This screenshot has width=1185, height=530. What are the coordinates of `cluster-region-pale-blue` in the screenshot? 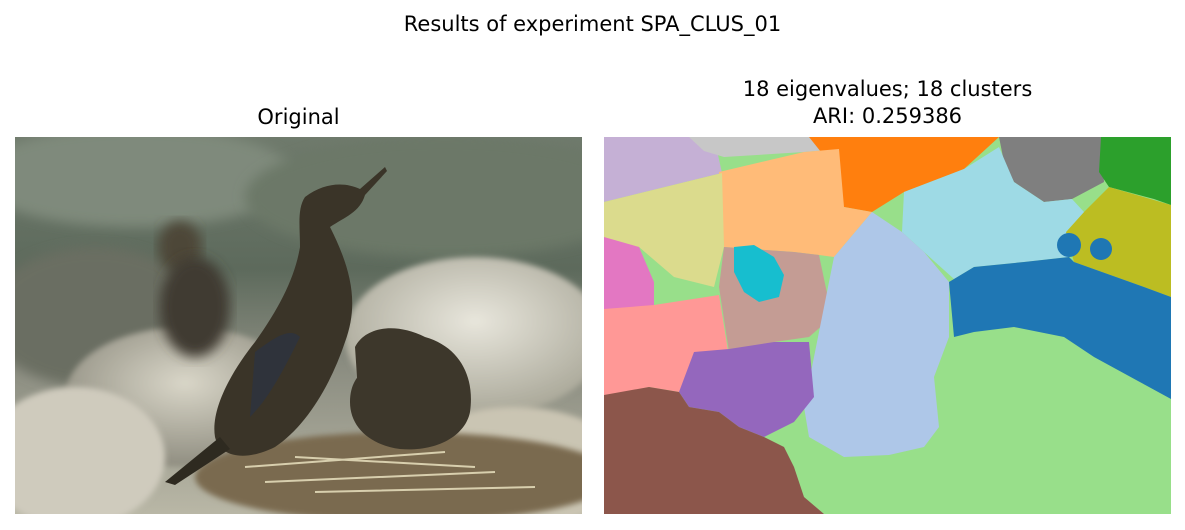 It's located at (993, 213).